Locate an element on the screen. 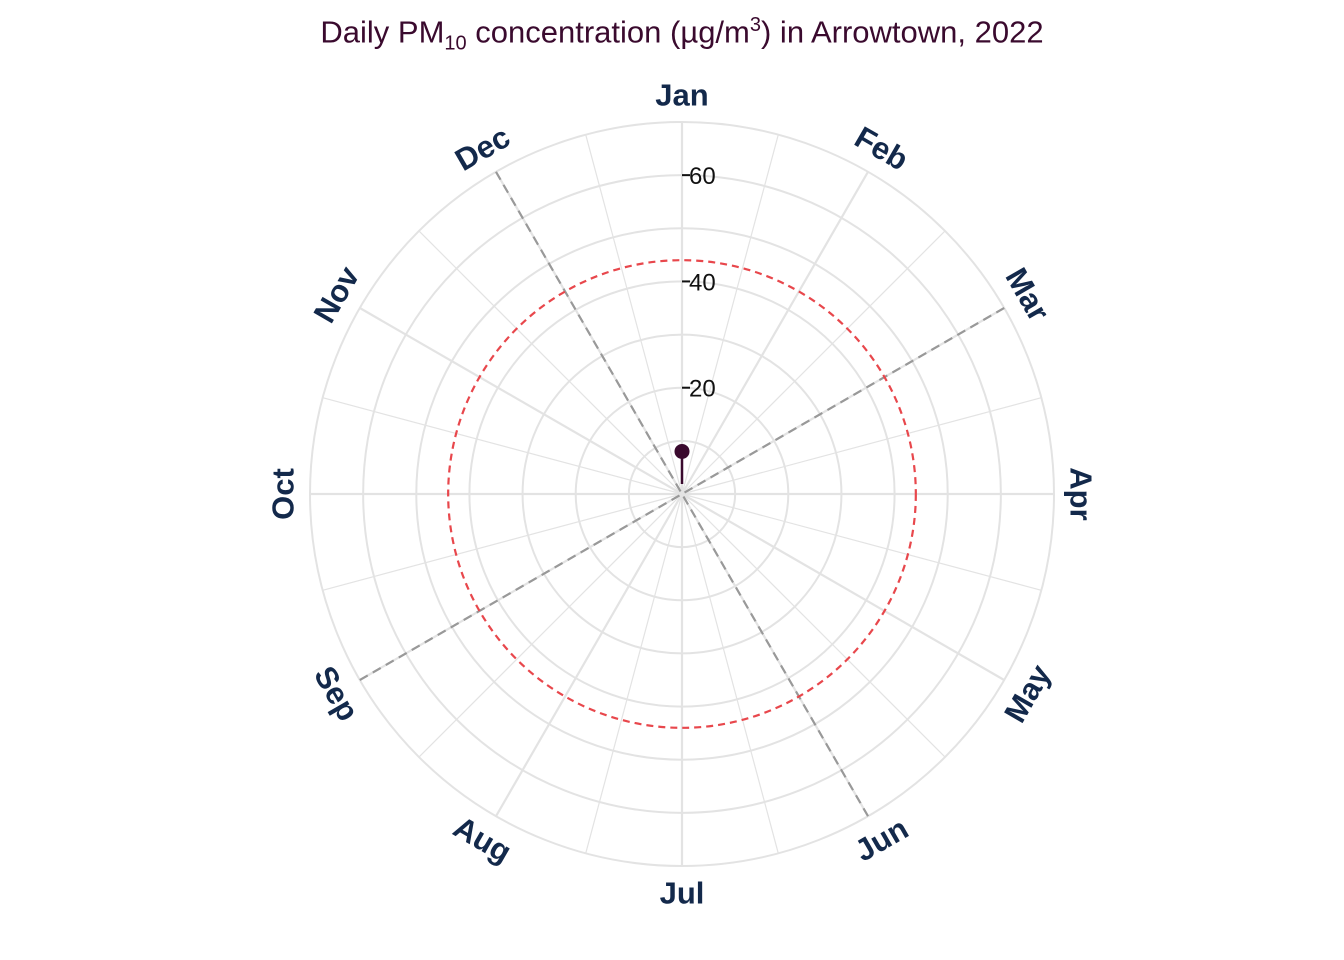 The height and width of the screenshot is (960, 1344). month-label-oct: Oct is located at coordinates (283, 494).